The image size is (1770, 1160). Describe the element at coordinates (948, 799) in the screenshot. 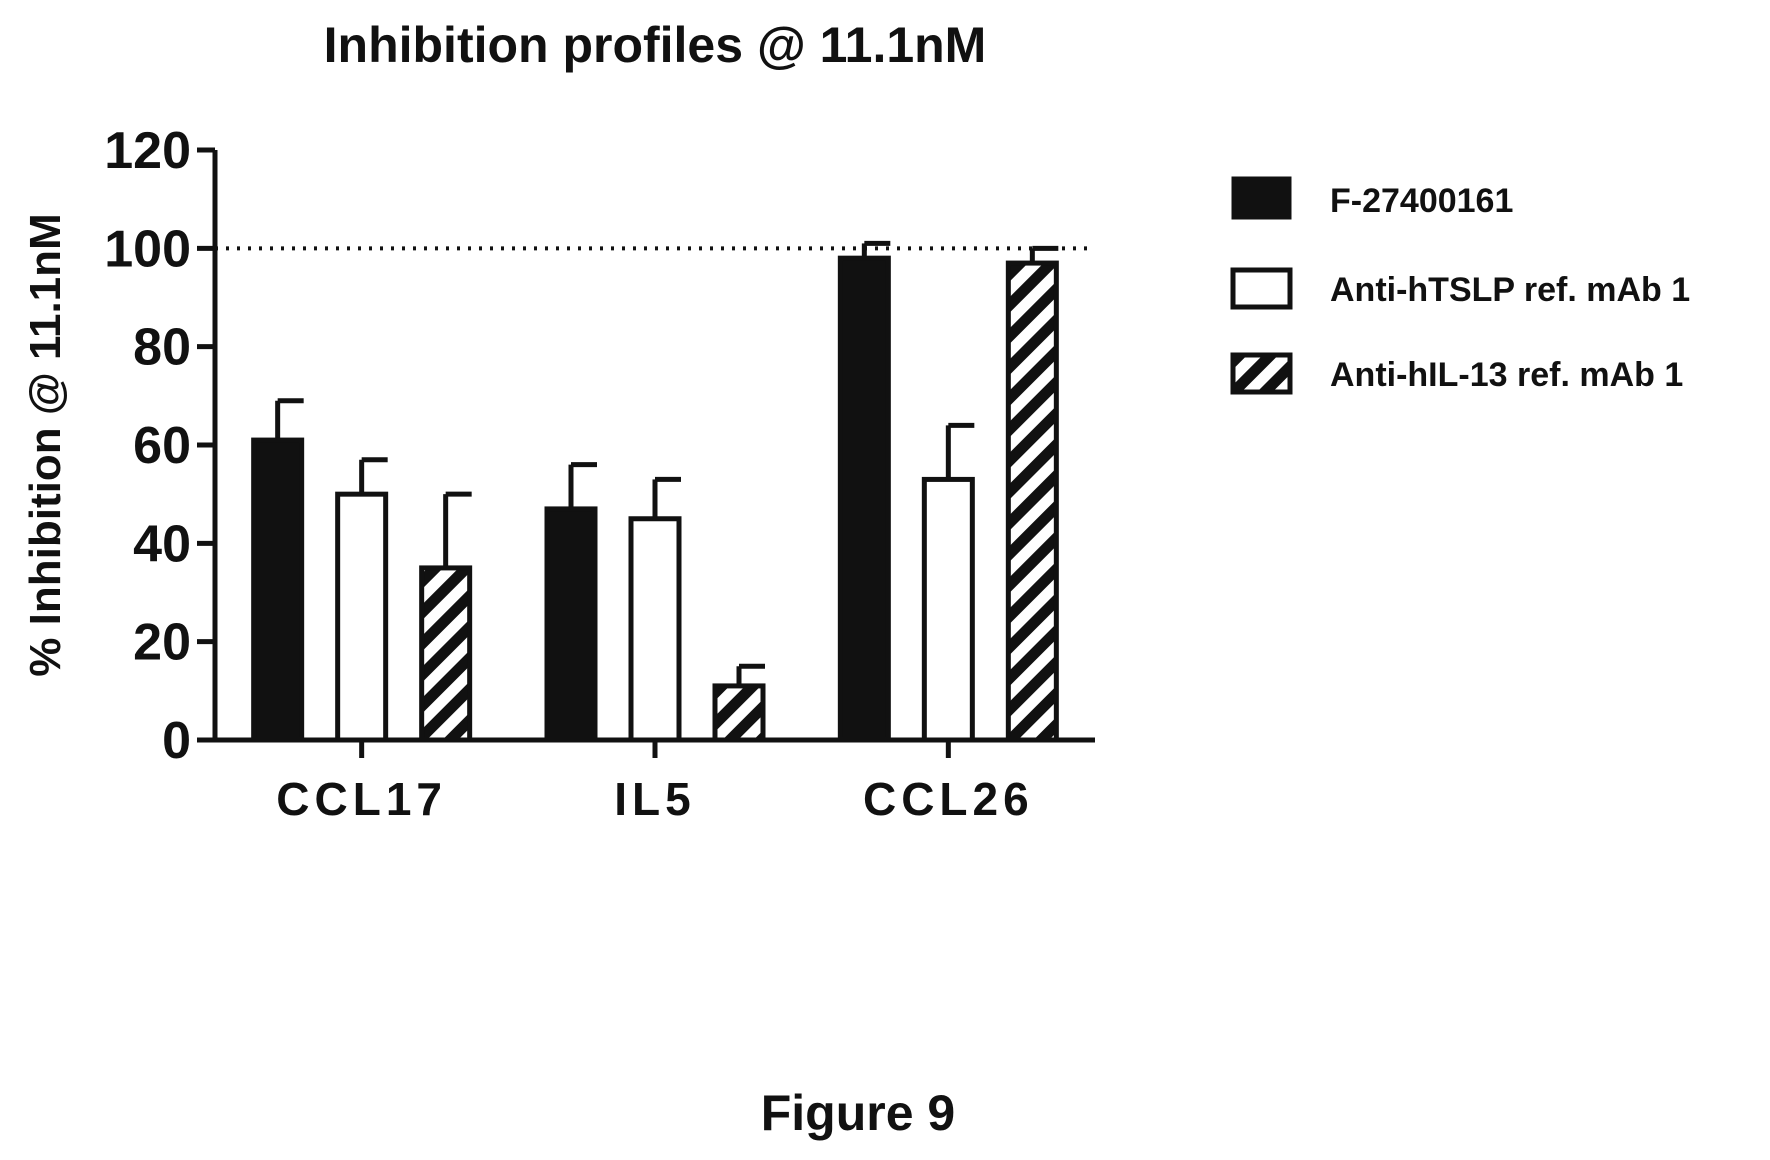

I see `x-category-label: CCL26` at that location.